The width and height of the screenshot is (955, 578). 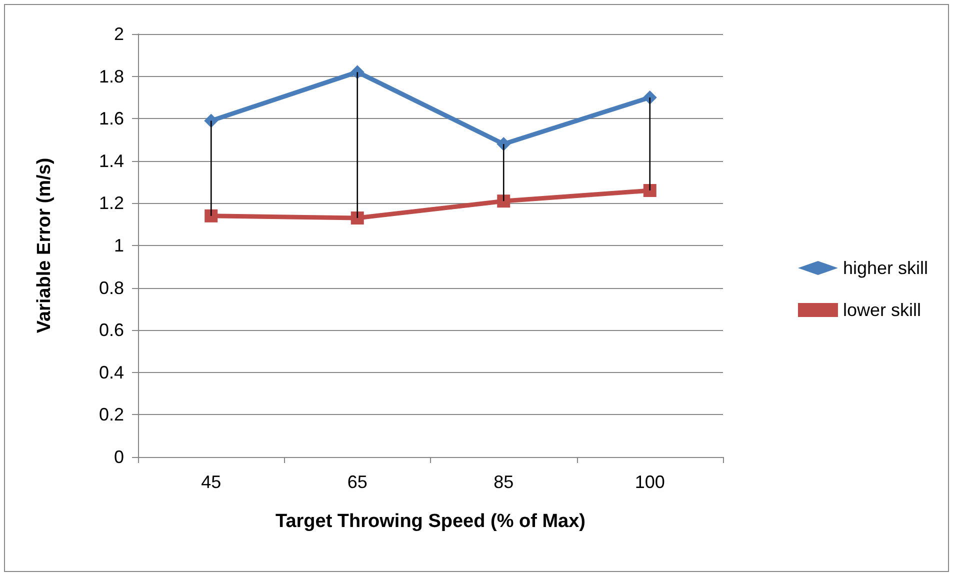 I want to click on y-tick-label: 0, so click(x=119, y=457).